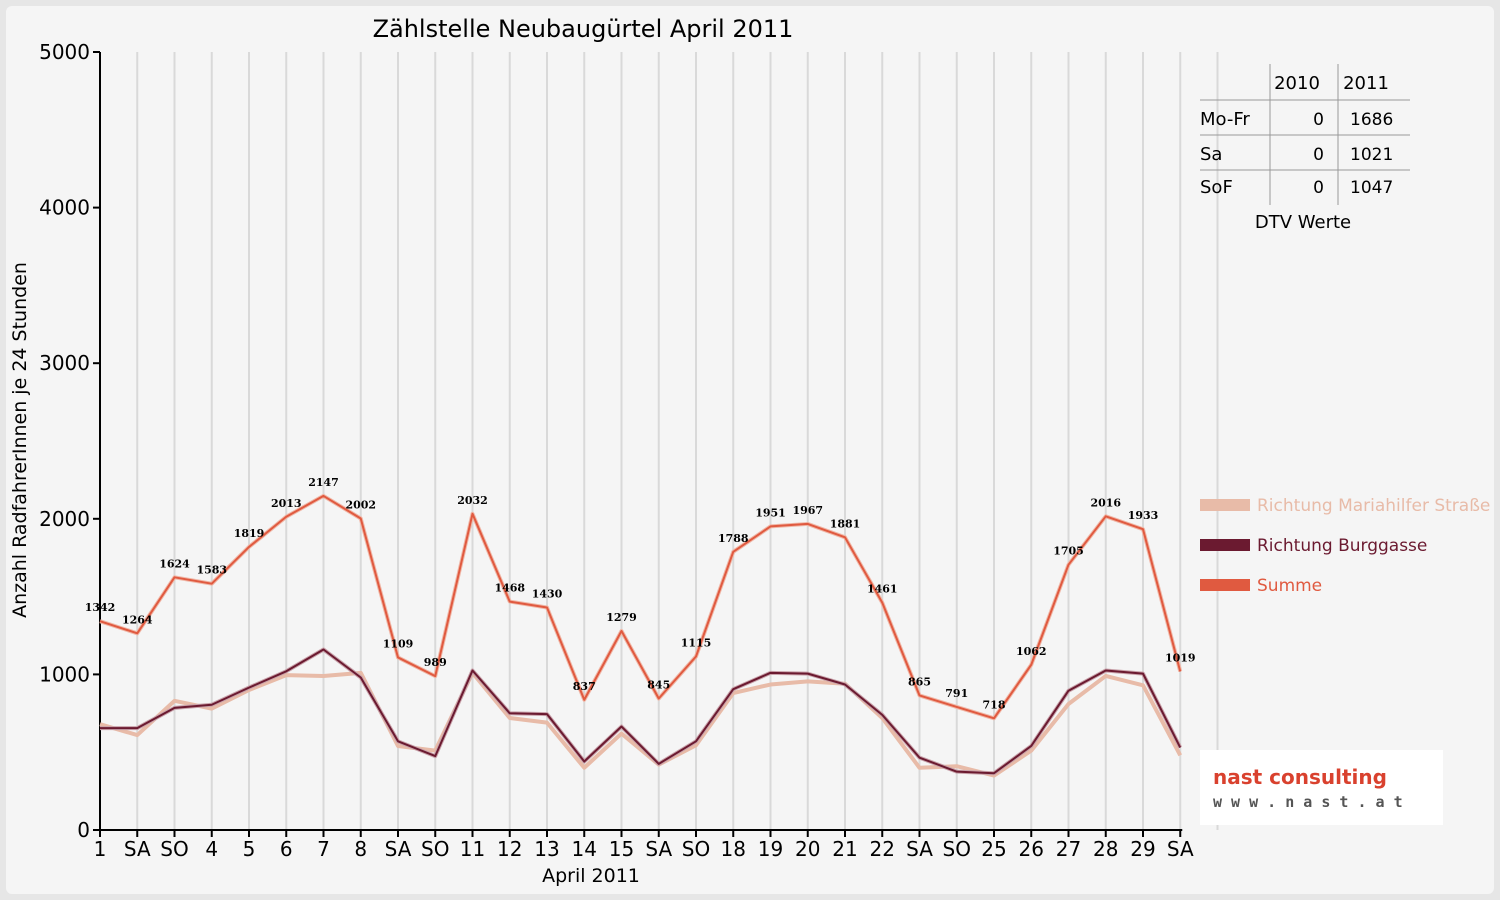  What do you see at coordinates (807, 849) in the screenshot?
I see `x-tick-label: 20` at bounding box center [807, 849].